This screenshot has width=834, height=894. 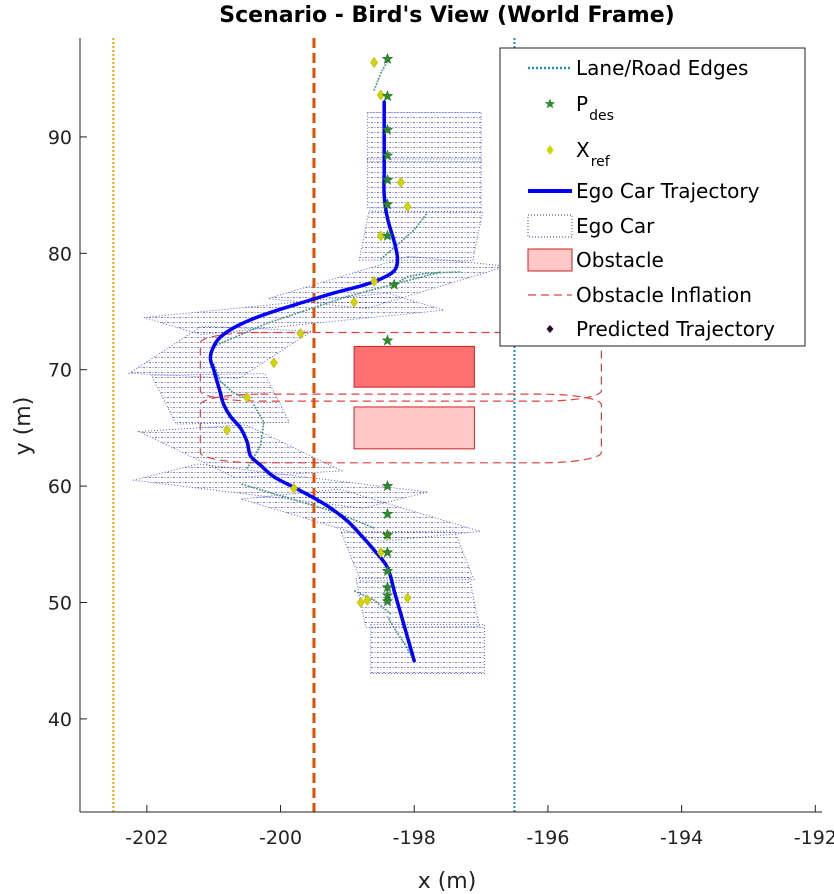 What do you see at coordinates (60, 371) in the screenshot?
I see `y-tick-label: 70` at bounding box center [60, 371].